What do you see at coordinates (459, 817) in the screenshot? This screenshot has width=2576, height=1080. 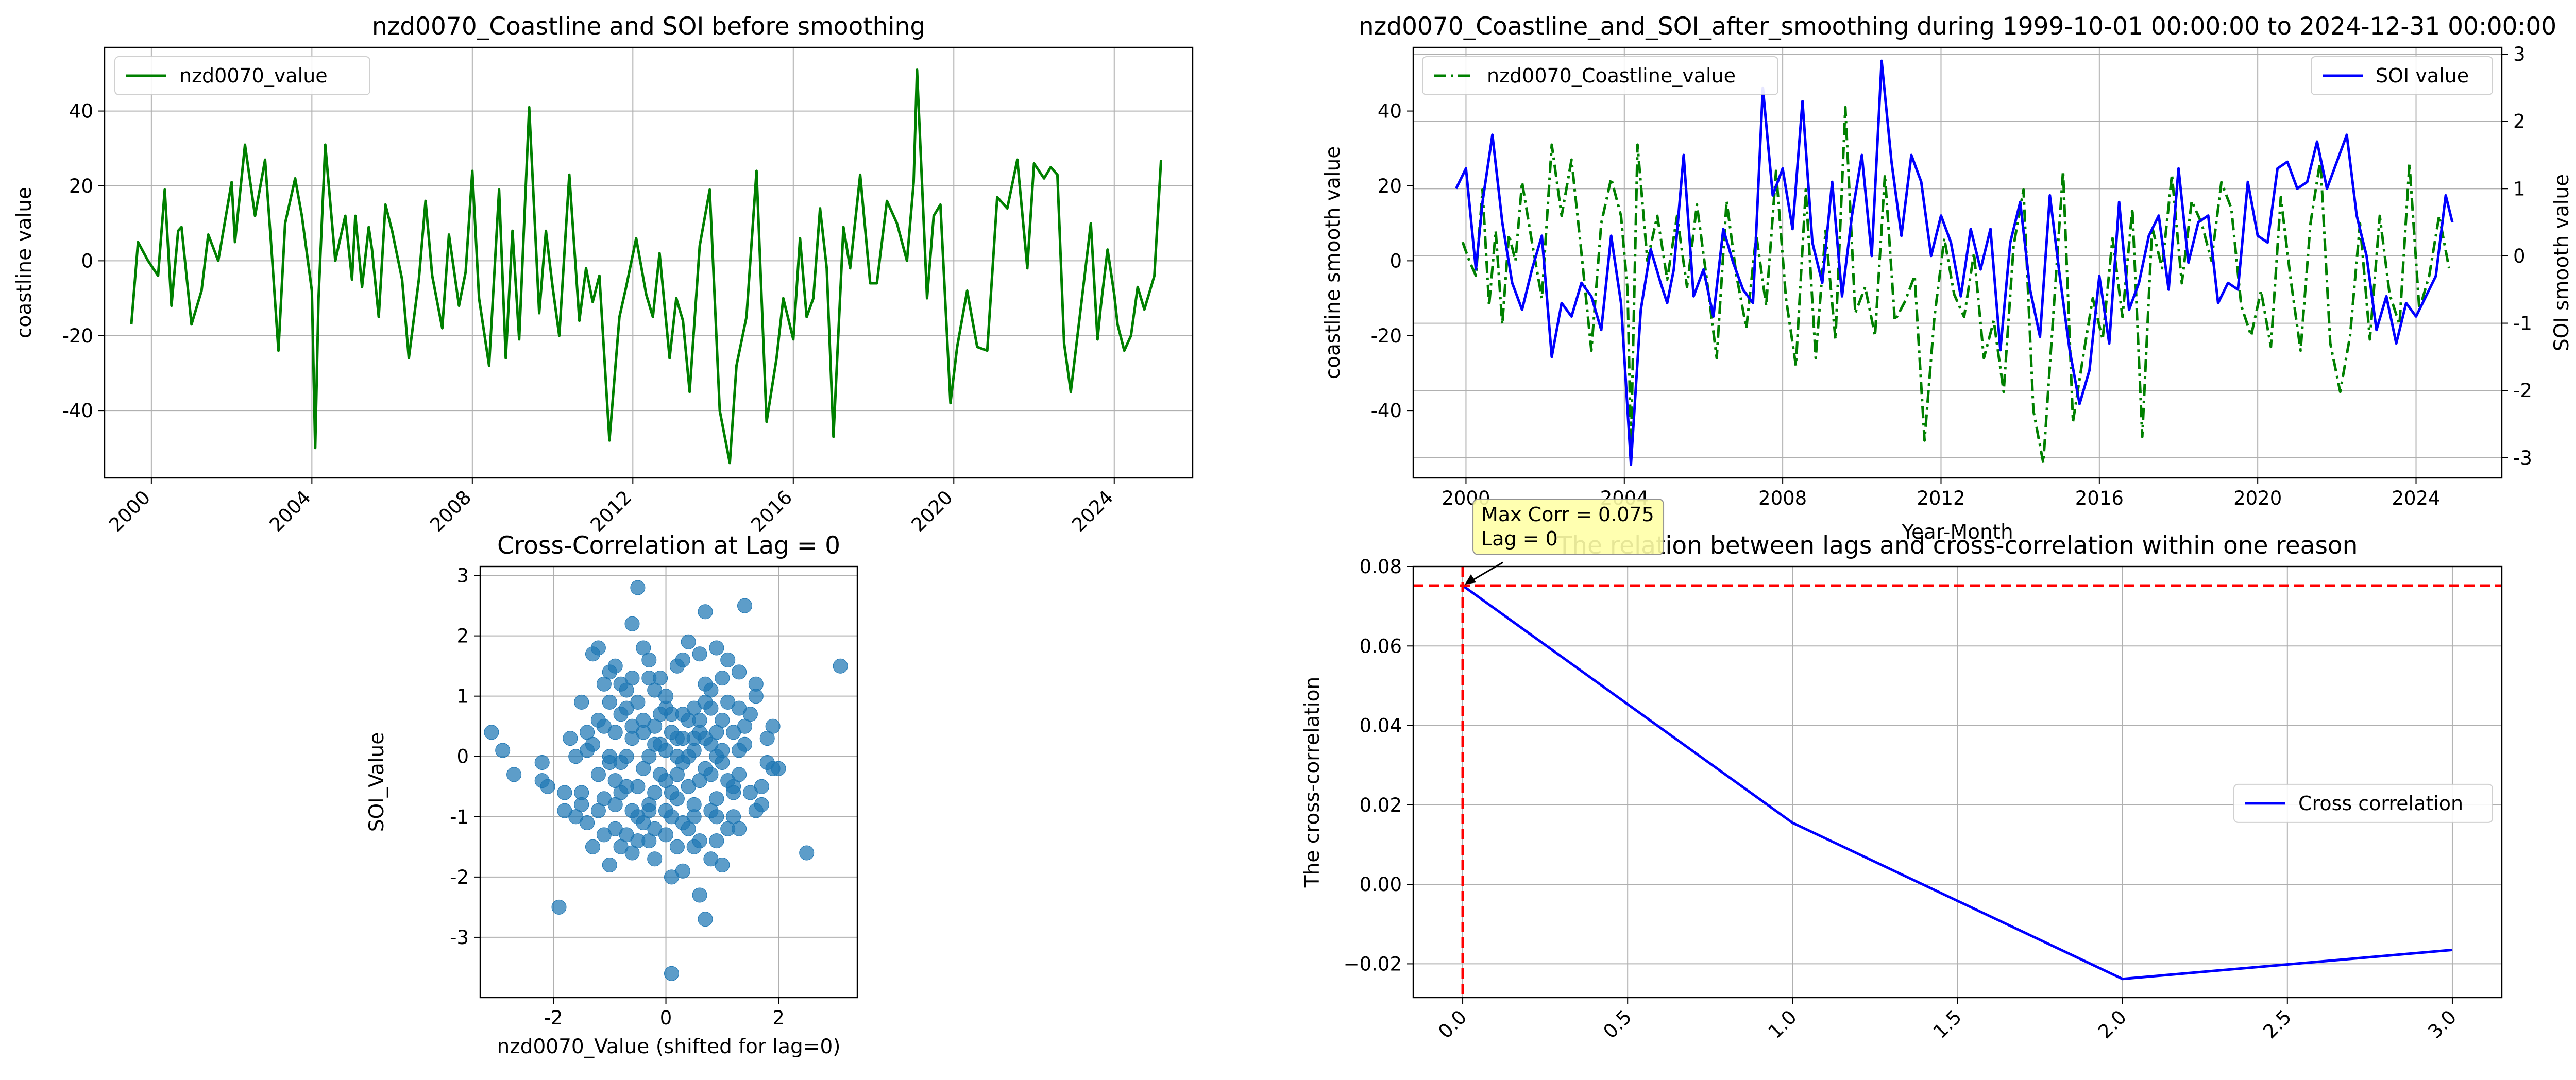 I see `y-tick-label: -1` at bounding box center [459, 817].